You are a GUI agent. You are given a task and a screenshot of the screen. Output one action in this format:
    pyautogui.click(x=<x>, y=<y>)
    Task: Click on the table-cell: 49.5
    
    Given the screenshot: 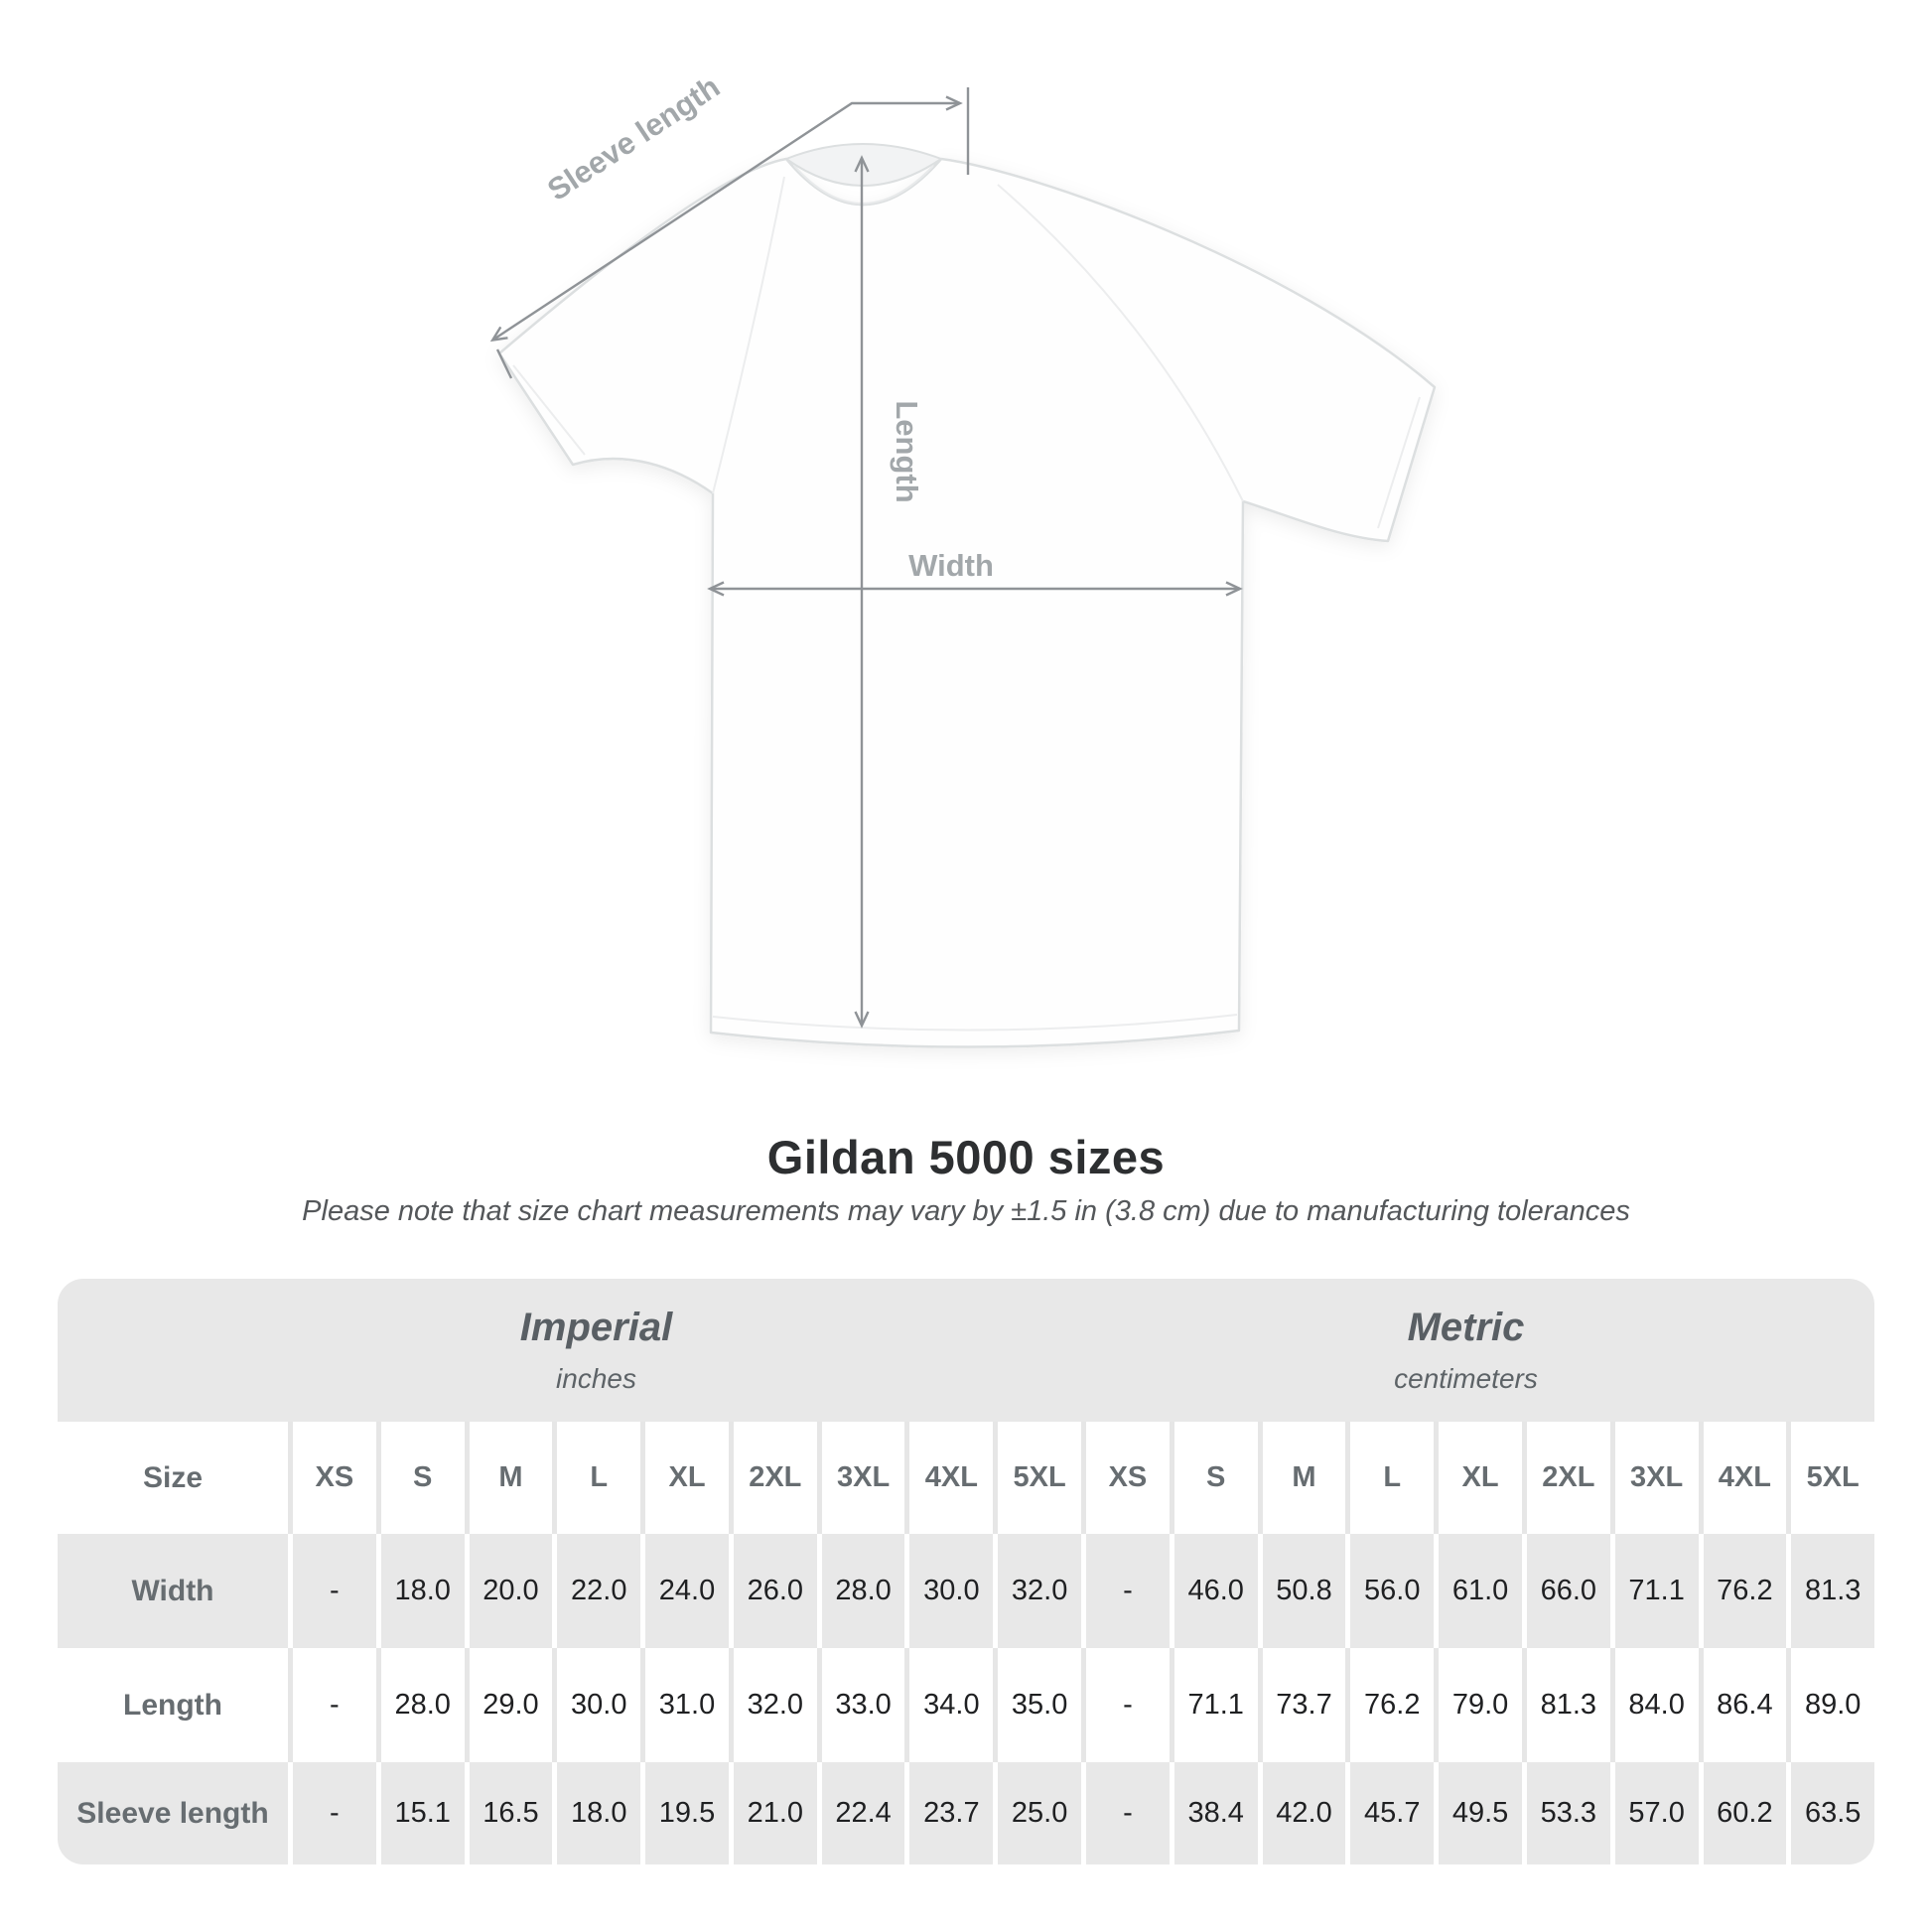 What is the action you would take?
    pyautogui.click(x=1478, y=1813)
    